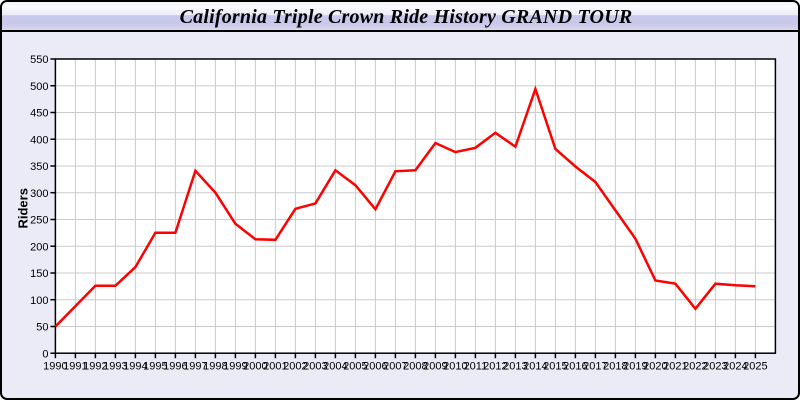  Describe the element at coordinates (335, 367) in the screenshot. I see `svg-text: 2004` at that location.